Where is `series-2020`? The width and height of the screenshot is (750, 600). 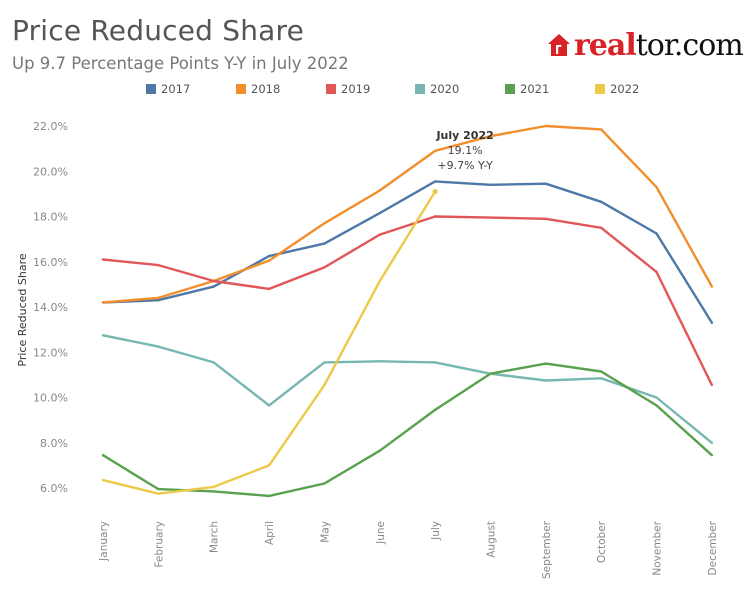 series-2020 is located at coordinates (407, 389).